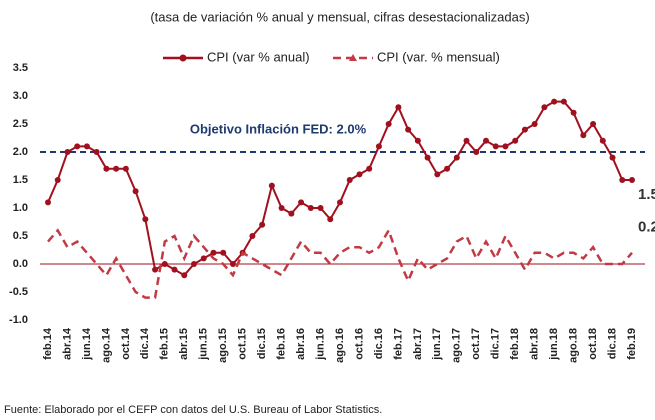 The image size is (655, 420). Describe the element at coordinates (204, 344) in the screenshot. I see `x-tick-label: jun.15` at that location.